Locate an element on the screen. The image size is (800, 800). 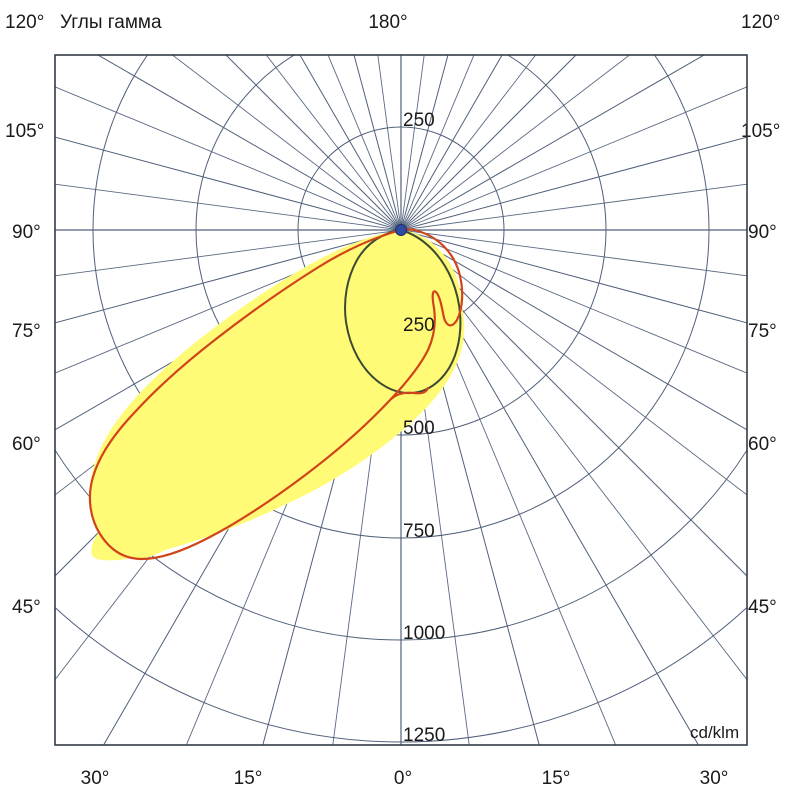
grid-ray-150l is located at coordinates (350, 143).